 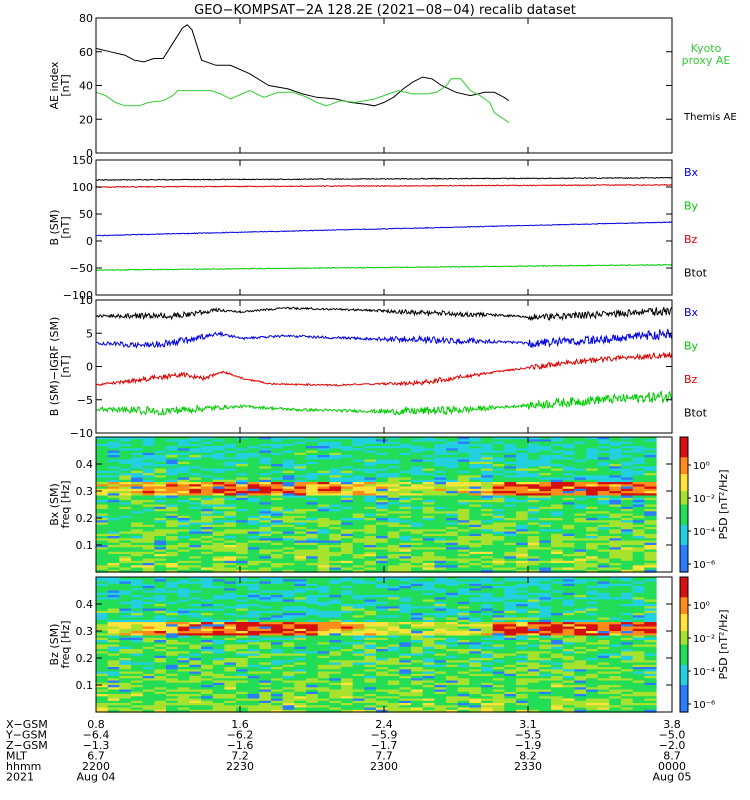 What do you see at coordinates (78, 295) in the screenshot?
I see `y-tick-label: −100` at bounding box center [78, 295].